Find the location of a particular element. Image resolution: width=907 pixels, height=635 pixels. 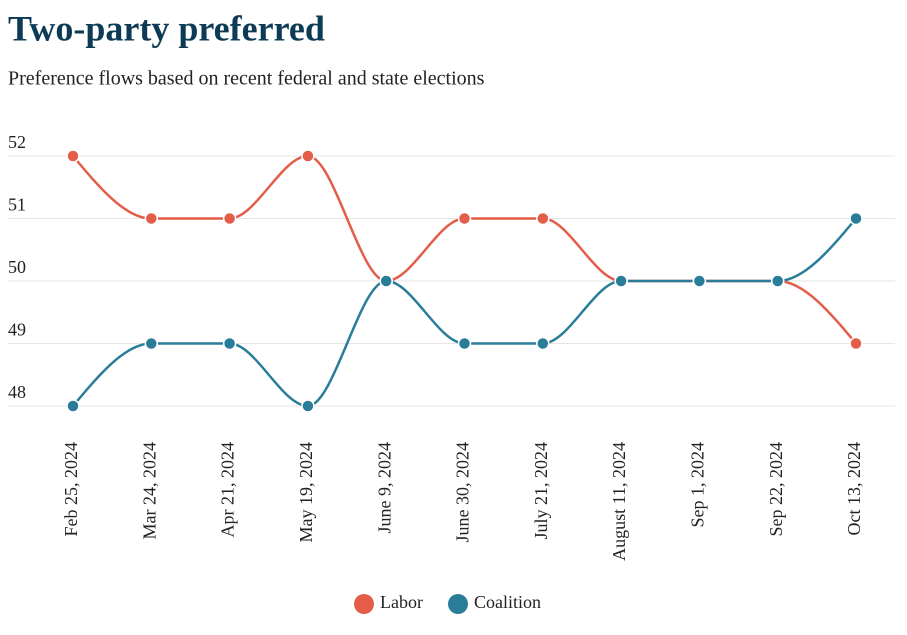

x-tick-label: Mar 24, 2024 is located at coordinates (149, 491).